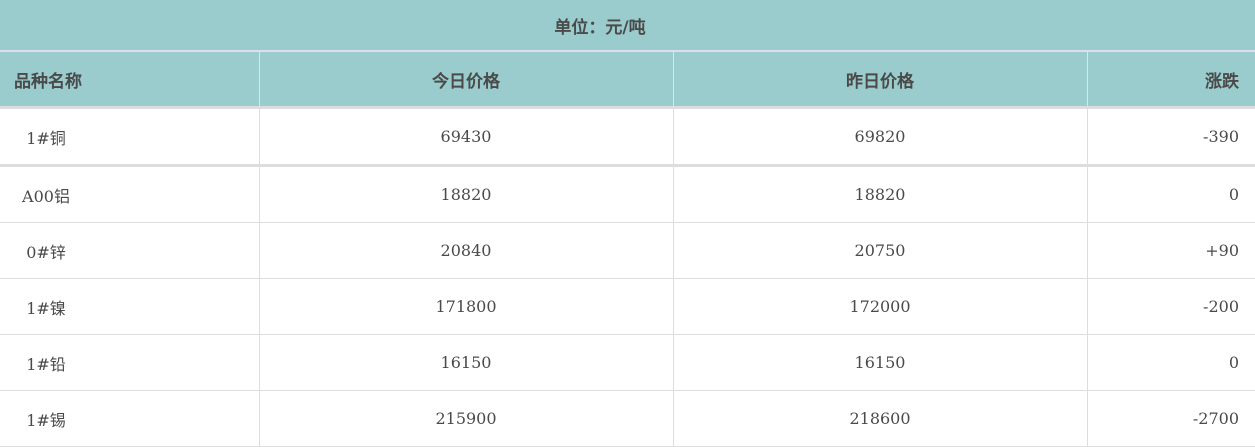  What do you see at coordinates (466, 250) in the screenshot?
I see `cell-today-price: 20840` at bounding box center [466, 250].